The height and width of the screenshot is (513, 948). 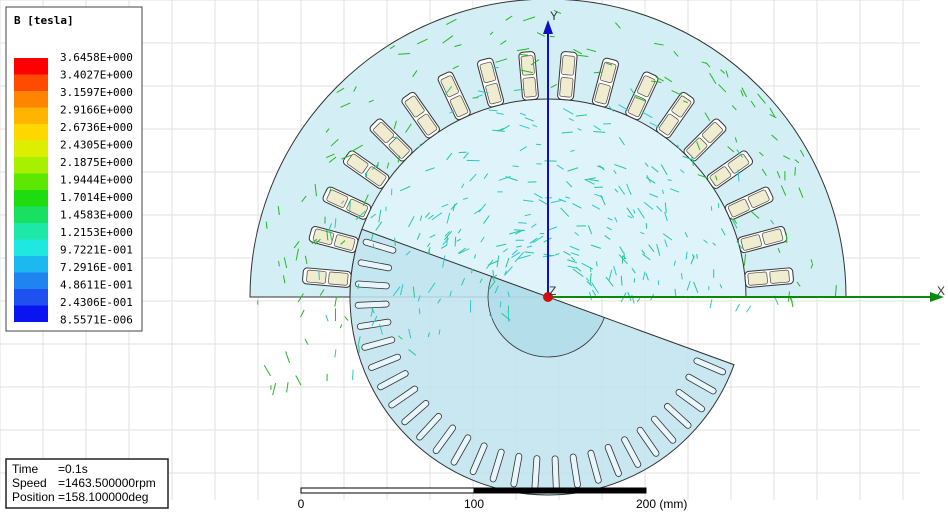 I want to click on rotor-shaft, so click(x=546, y=316).